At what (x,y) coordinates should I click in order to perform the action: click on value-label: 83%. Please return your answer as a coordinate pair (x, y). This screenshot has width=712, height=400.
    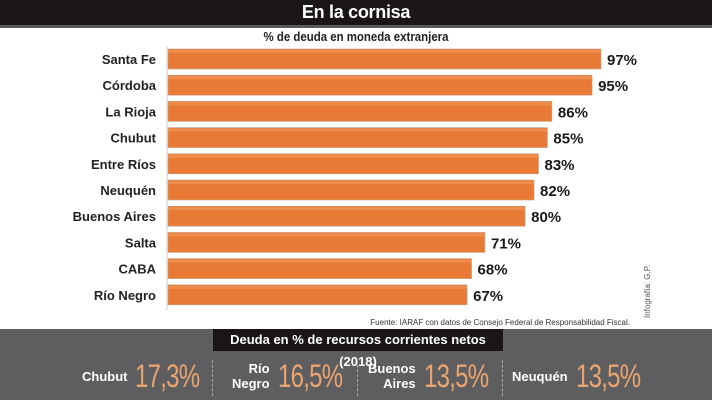
    Looking at the image, I should click on (560, 165).